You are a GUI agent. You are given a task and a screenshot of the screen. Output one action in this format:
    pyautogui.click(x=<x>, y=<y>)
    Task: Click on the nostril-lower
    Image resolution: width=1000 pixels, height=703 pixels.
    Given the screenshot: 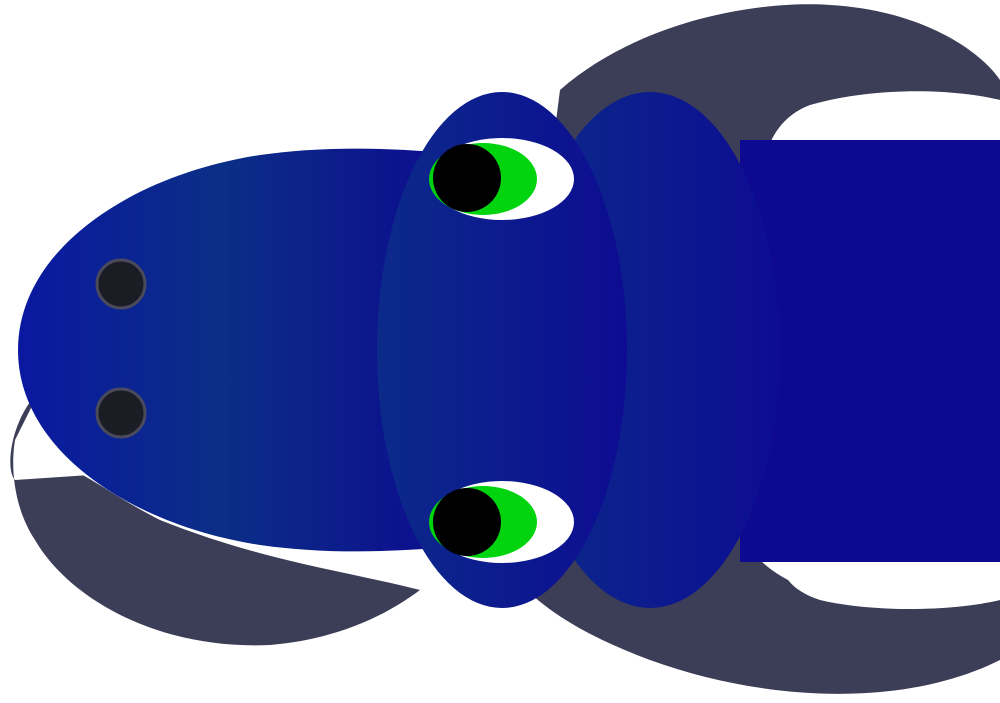 What is the action you would take?
    pyautogui.click(x=121, y=413)
    